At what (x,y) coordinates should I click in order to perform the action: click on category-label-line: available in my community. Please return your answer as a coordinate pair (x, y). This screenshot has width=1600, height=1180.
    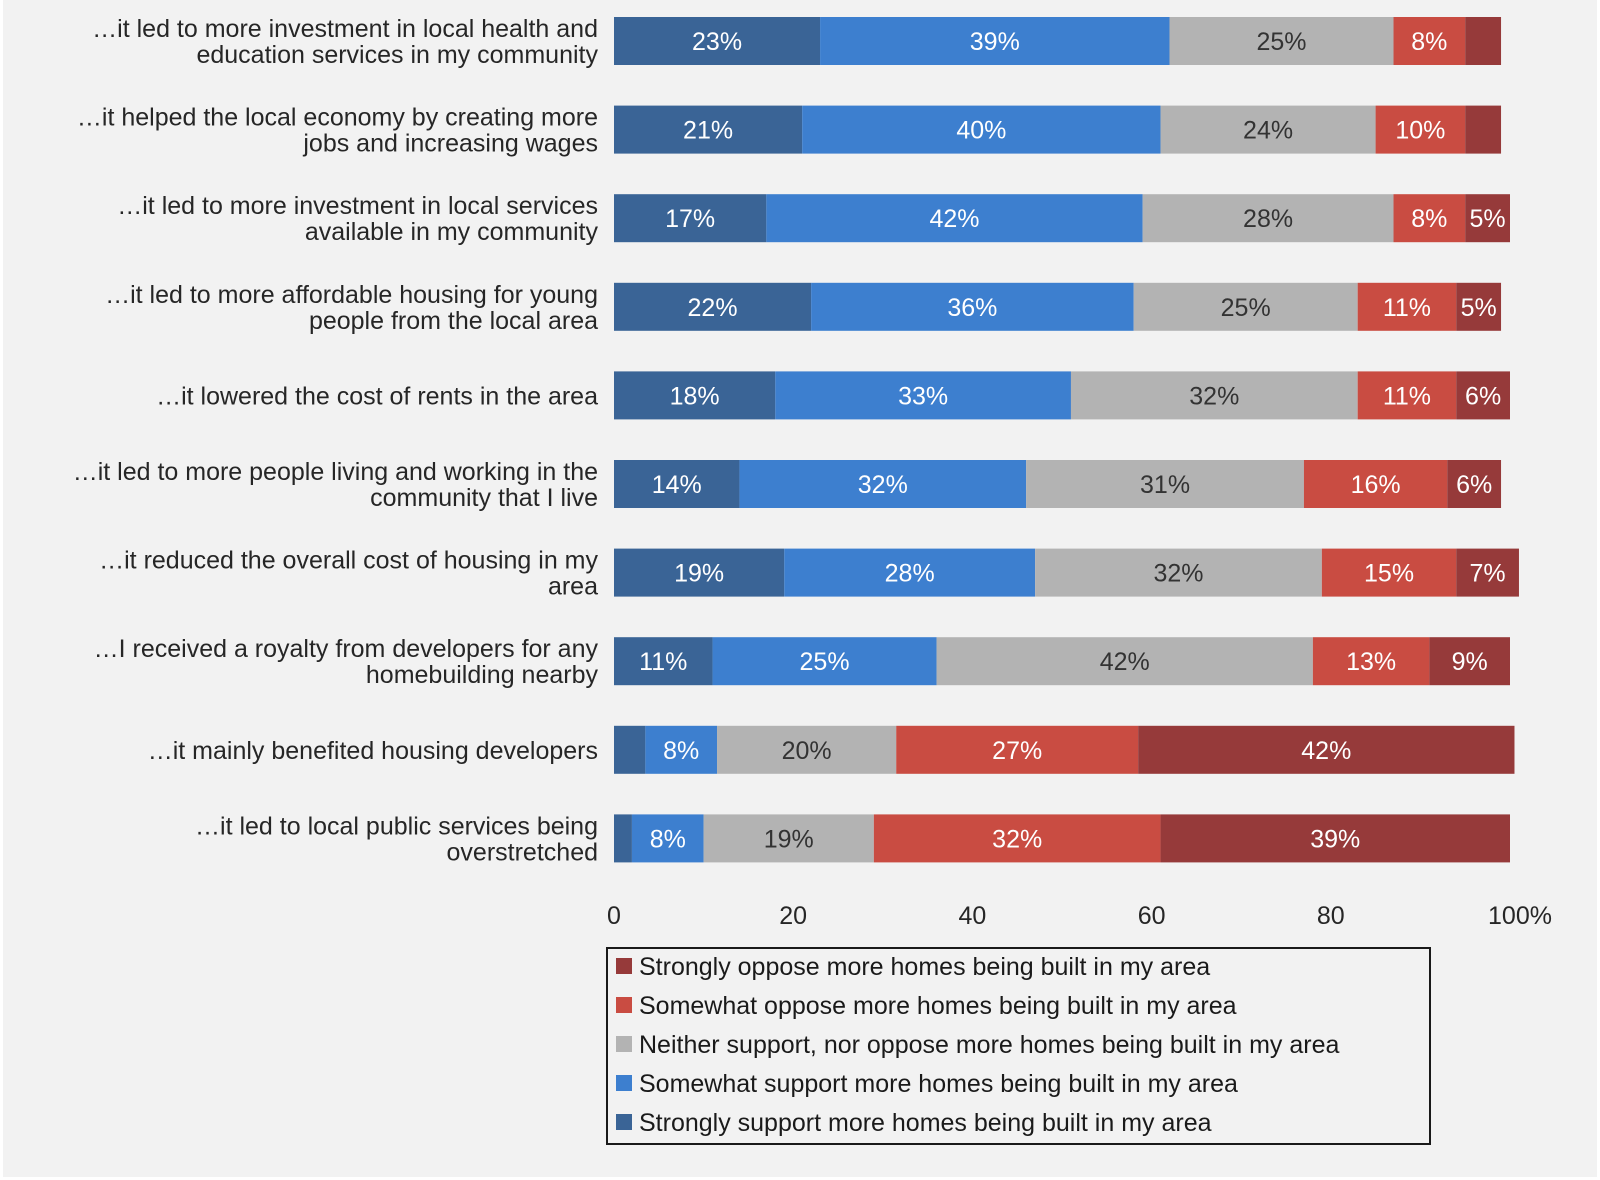
    Looking at the image, I should click on (452, 232).